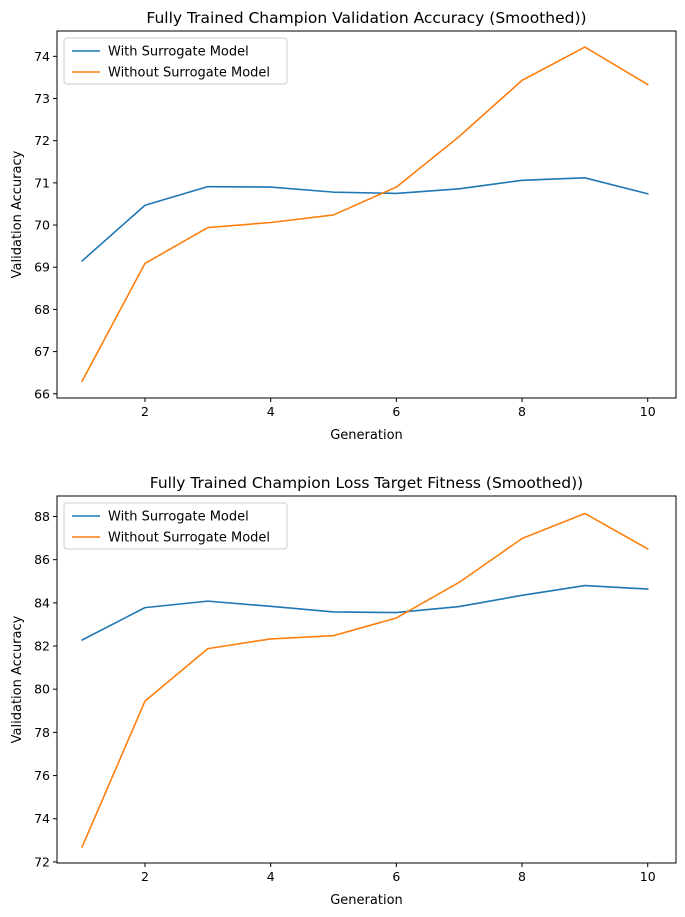  Describe the element at coordinates (42, 775) in the screenshot. I see `y-tick-label: 76` at that location.